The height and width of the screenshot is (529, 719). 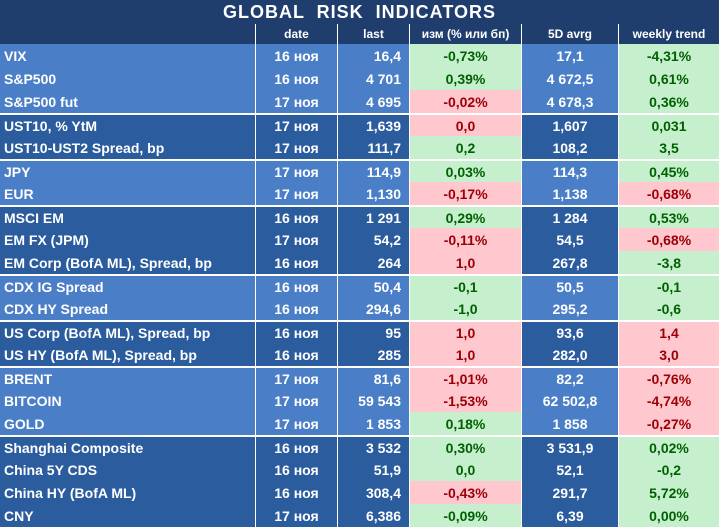 I want to click on table-row: VIX 16 ноя 16,4 -0,73% 17,1 -4,31%, so click(x=359, y=55).